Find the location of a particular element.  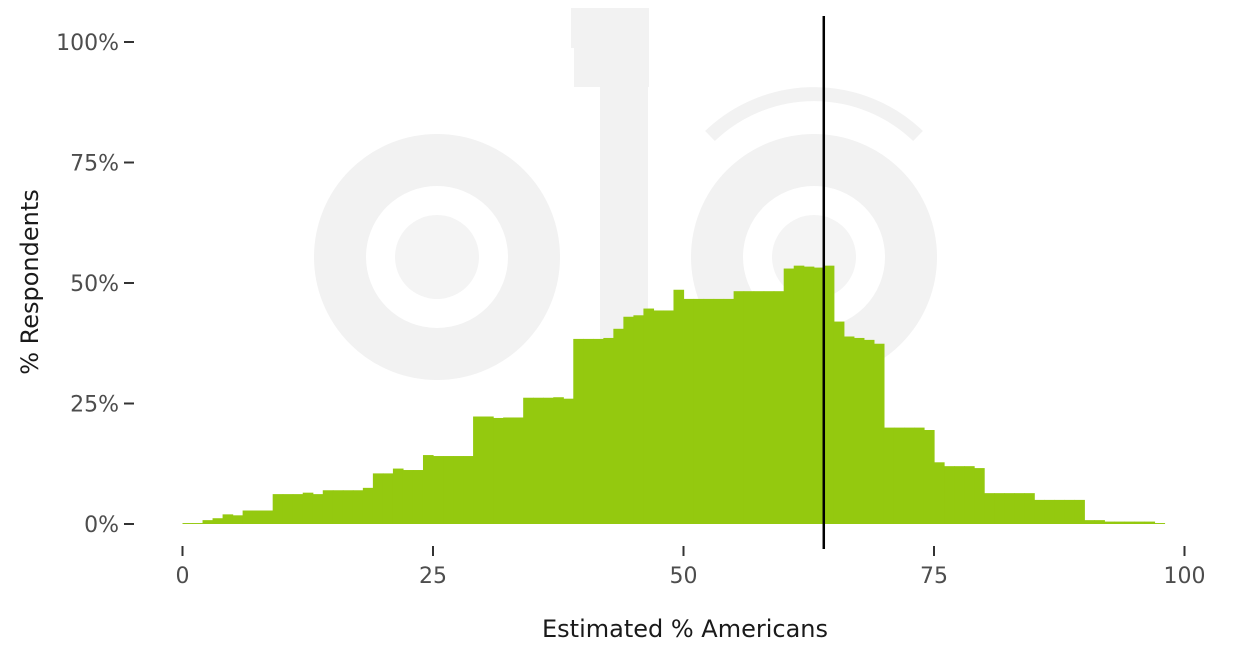

x-tick-label: 0 is located at coordinates (183, 576).